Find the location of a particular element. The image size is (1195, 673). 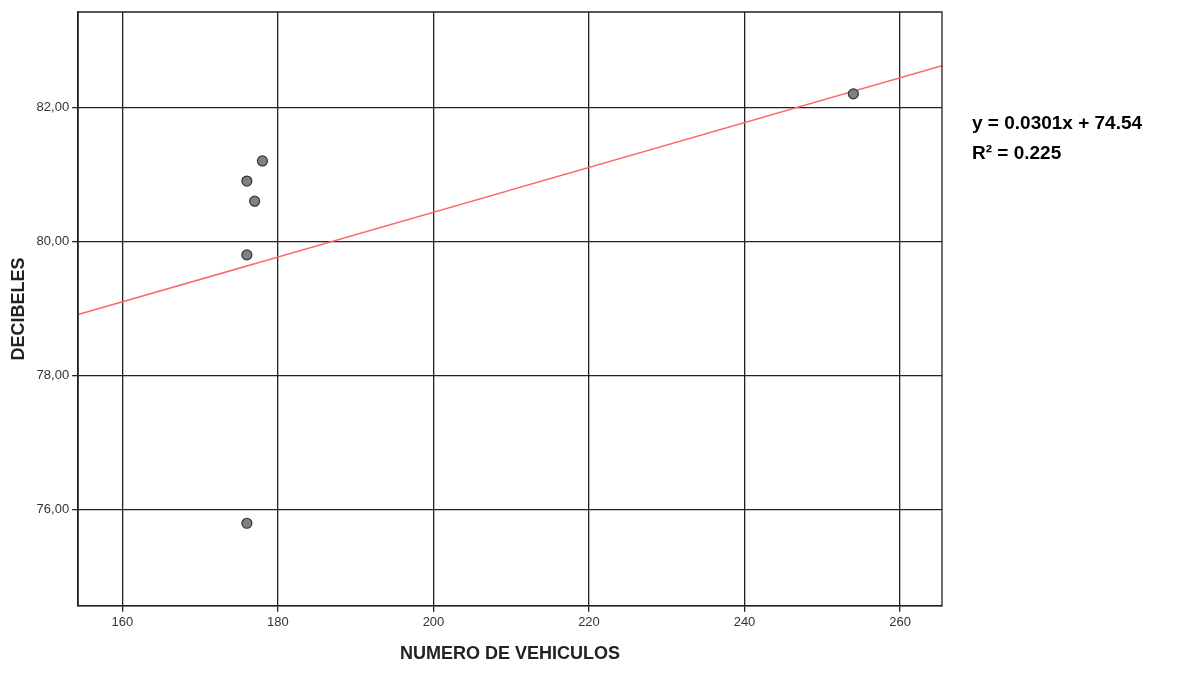

x-tick-label: 220 is located at coordinates (589, 622).